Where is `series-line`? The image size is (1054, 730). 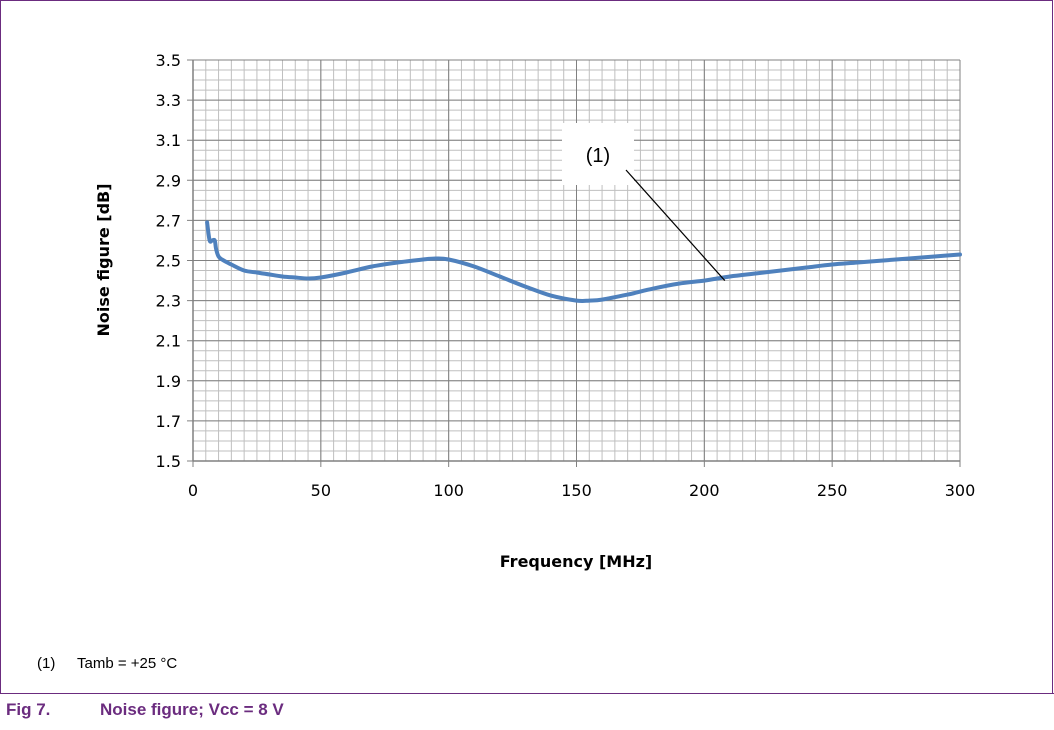 series-line is located at coordinates (583, 262).